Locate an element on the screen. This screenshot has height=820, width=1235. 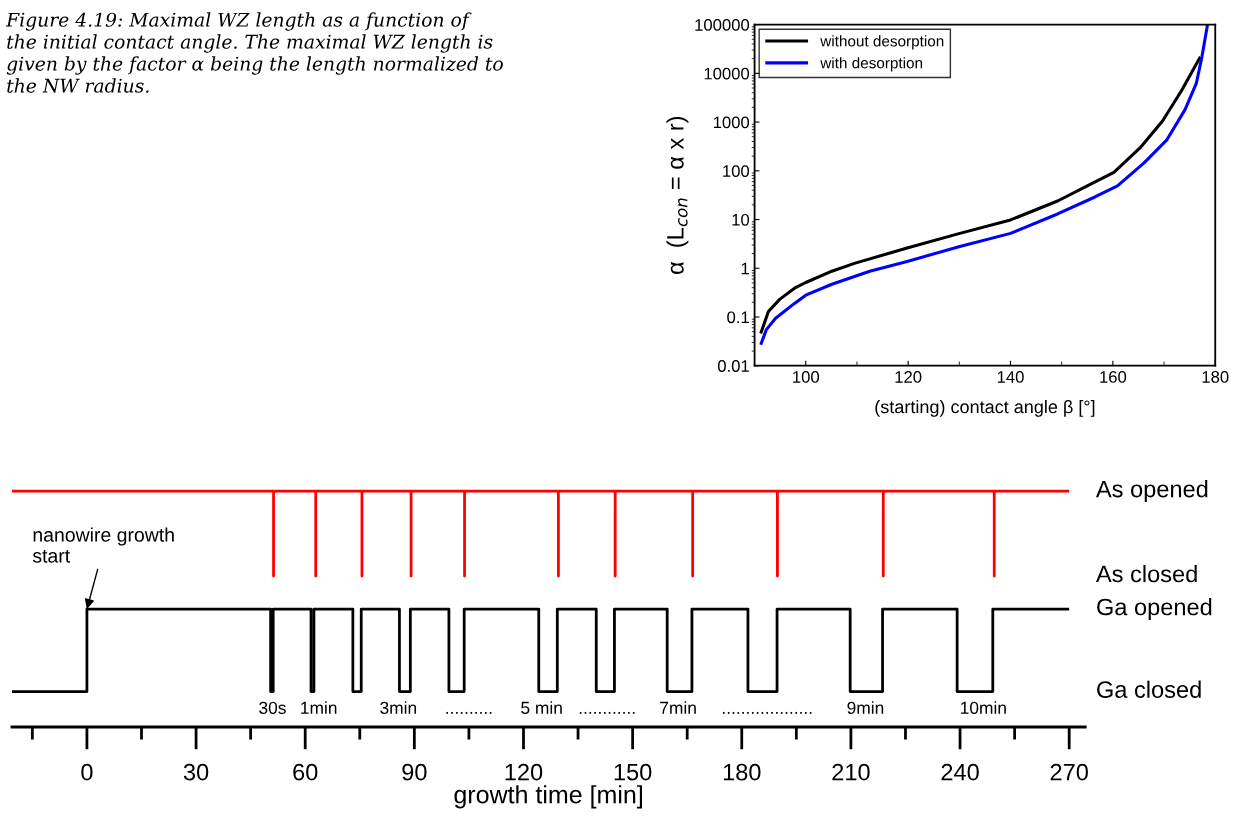
text: As opened is located at coordinates (1151, 491).